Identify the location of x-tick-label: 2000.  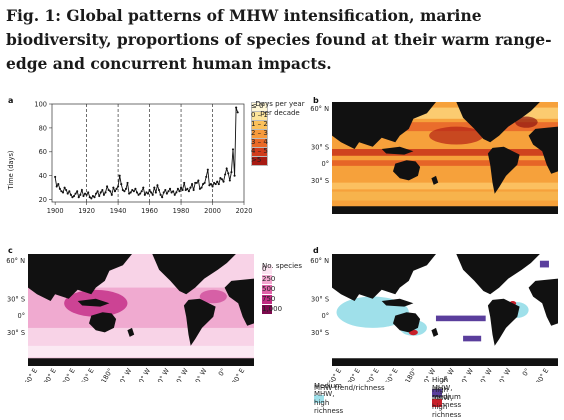
(212, 211).